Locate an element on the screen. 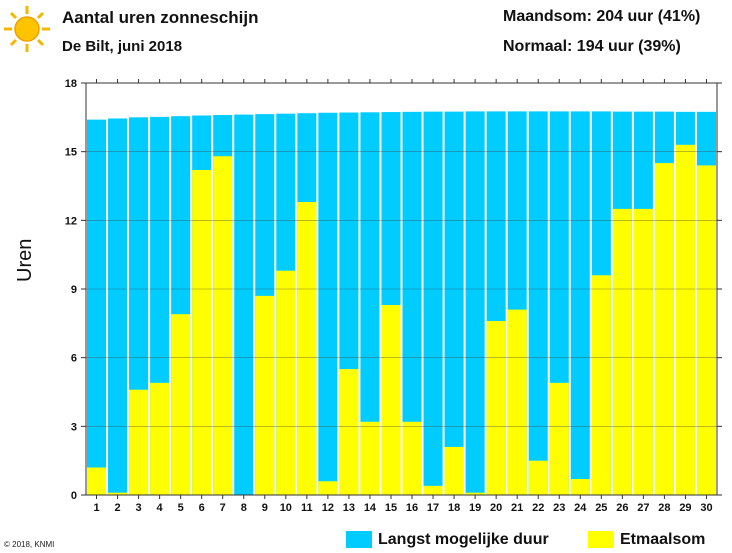 This screenshot has height=553, width=732. x-tick-label: 15 is located at coordinates (391, 508).